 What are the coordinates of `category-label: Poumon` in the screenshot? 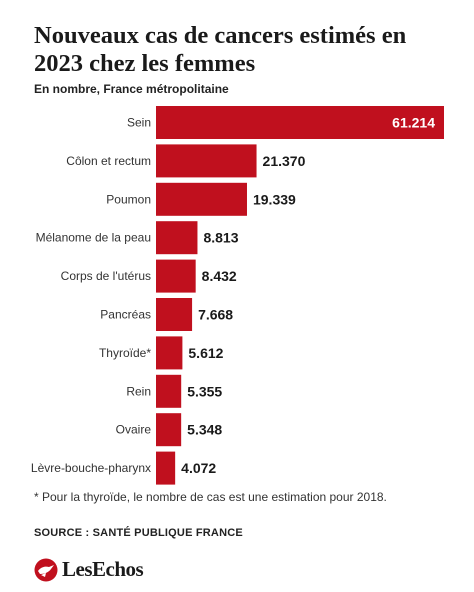 It's located at (128, 199).